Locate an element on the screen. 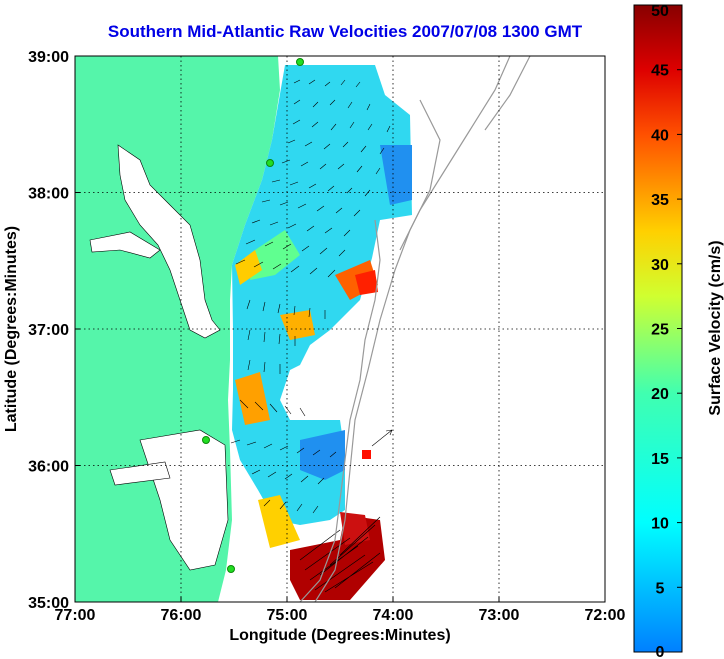 The image size is (724, 659). y-tick-label: 36:00 is located at coordinates (48, 467).